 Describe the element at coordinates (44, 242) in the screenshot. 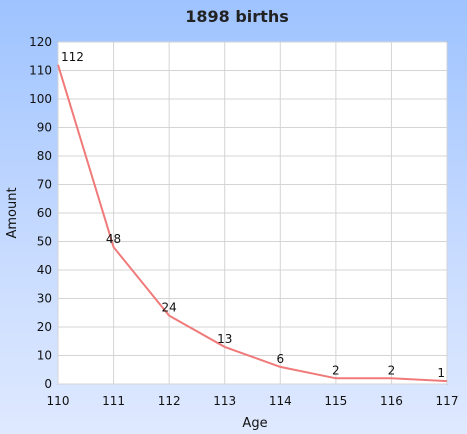

I see `y-tick-label: 50` at that location.